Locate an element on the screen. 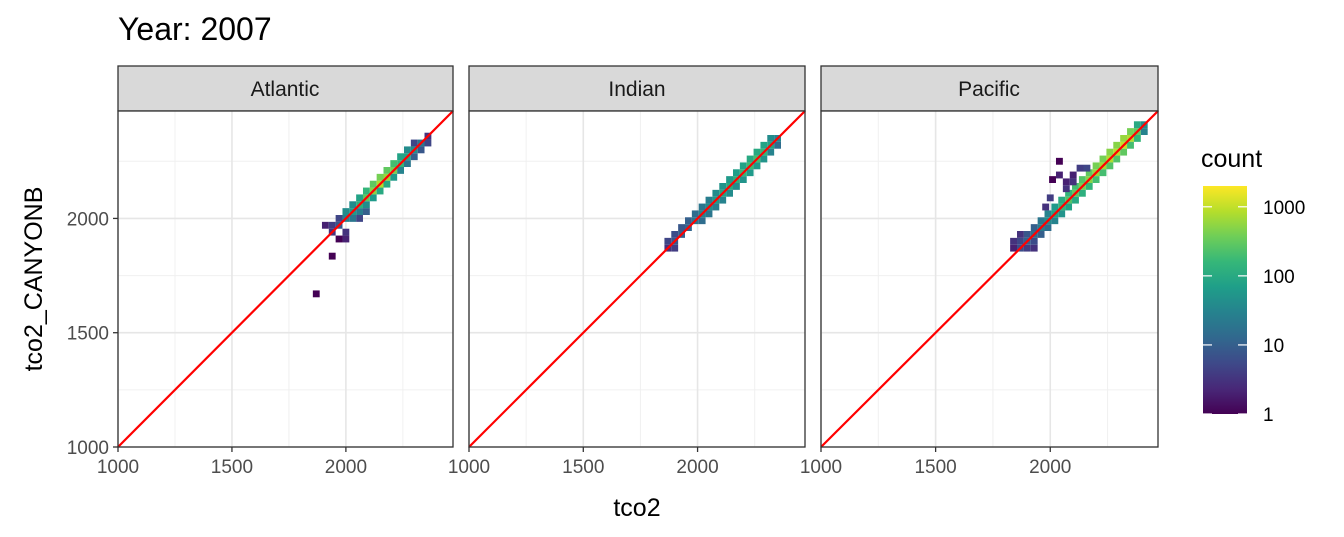 Image resolution: width=1344 pixels, height=537 pixels. x-ticks-pacific: 1000 1500 2000 is located at coordinates (935, 462).